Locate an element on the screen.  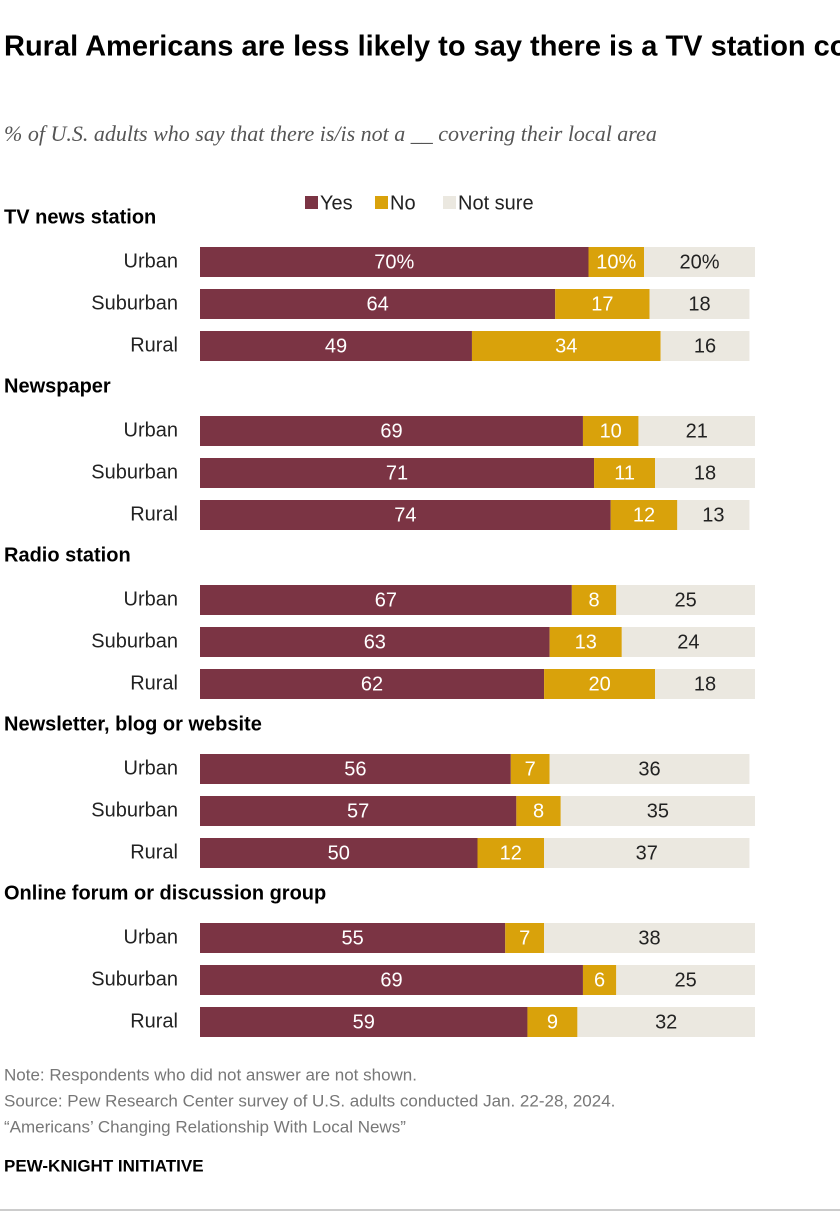
value-label: 34 is located at coordinates (566, 346).